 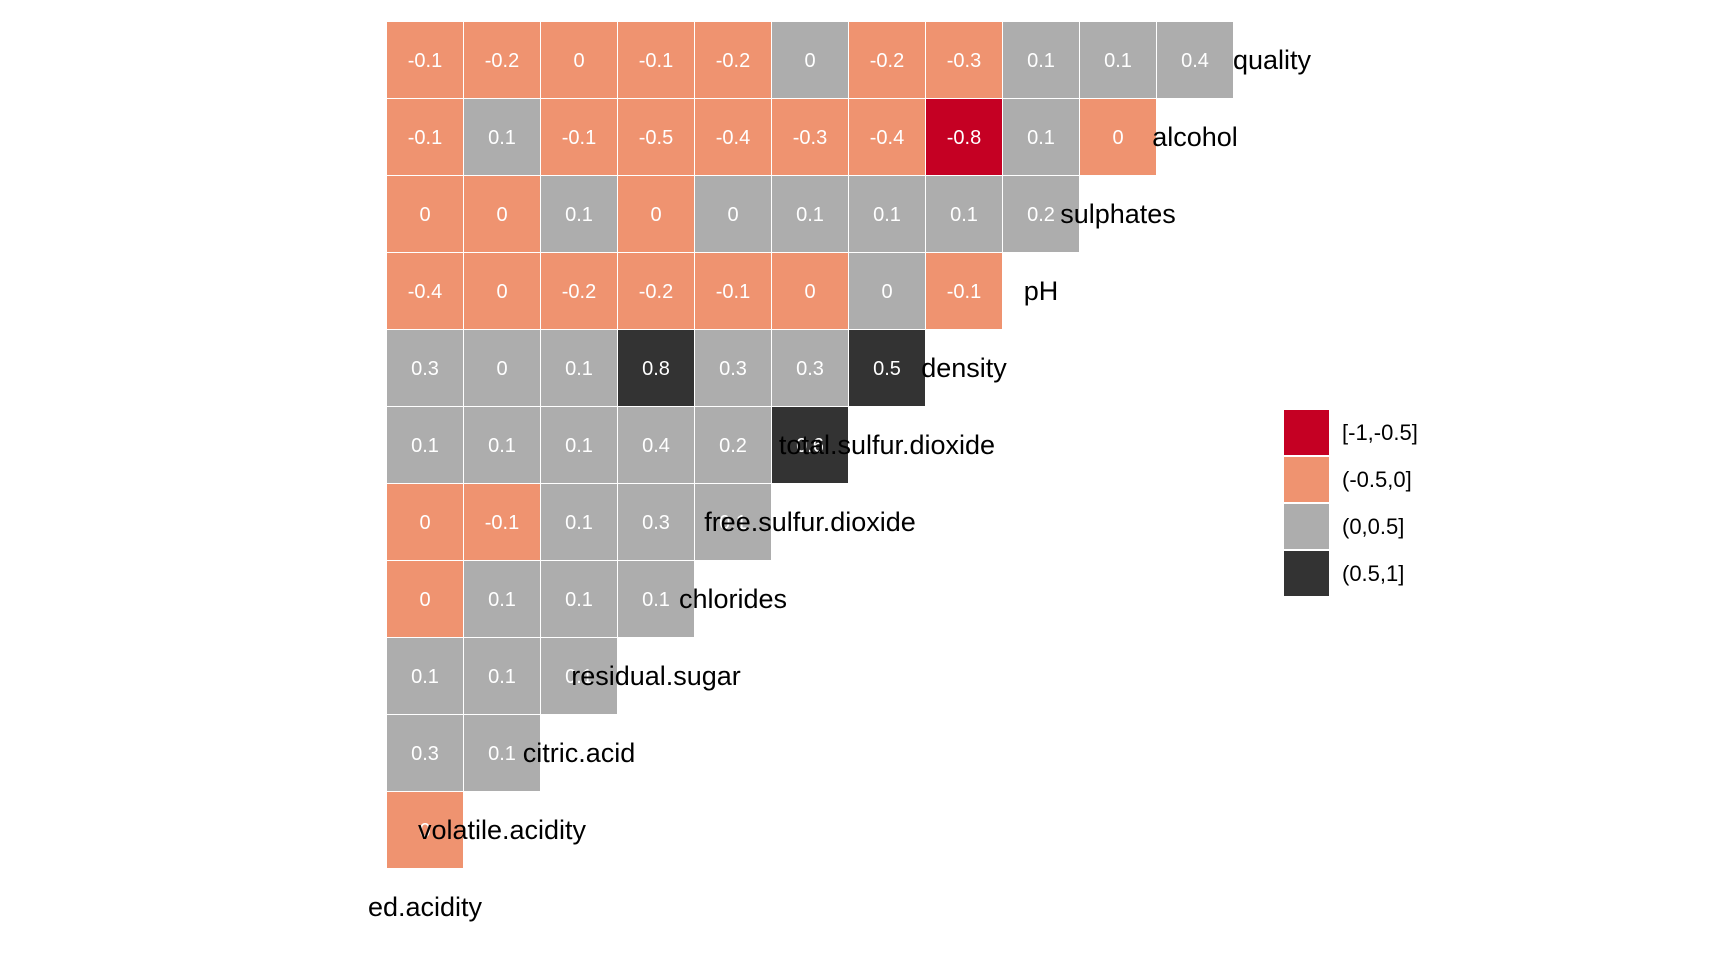 I want to click on cell-value-11-3: -0.1, so click(x=656, y=61).